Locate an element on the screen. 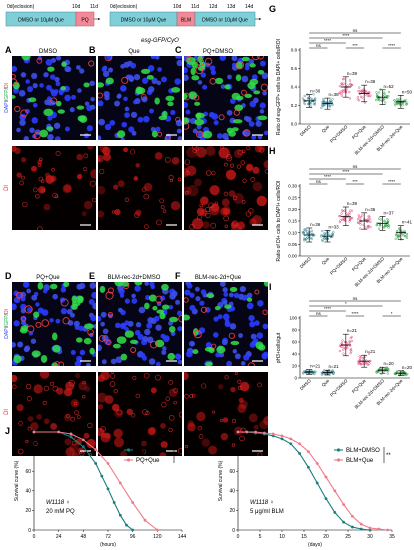  timeline-left-t1: 10d is located at coordinates (76, 7).